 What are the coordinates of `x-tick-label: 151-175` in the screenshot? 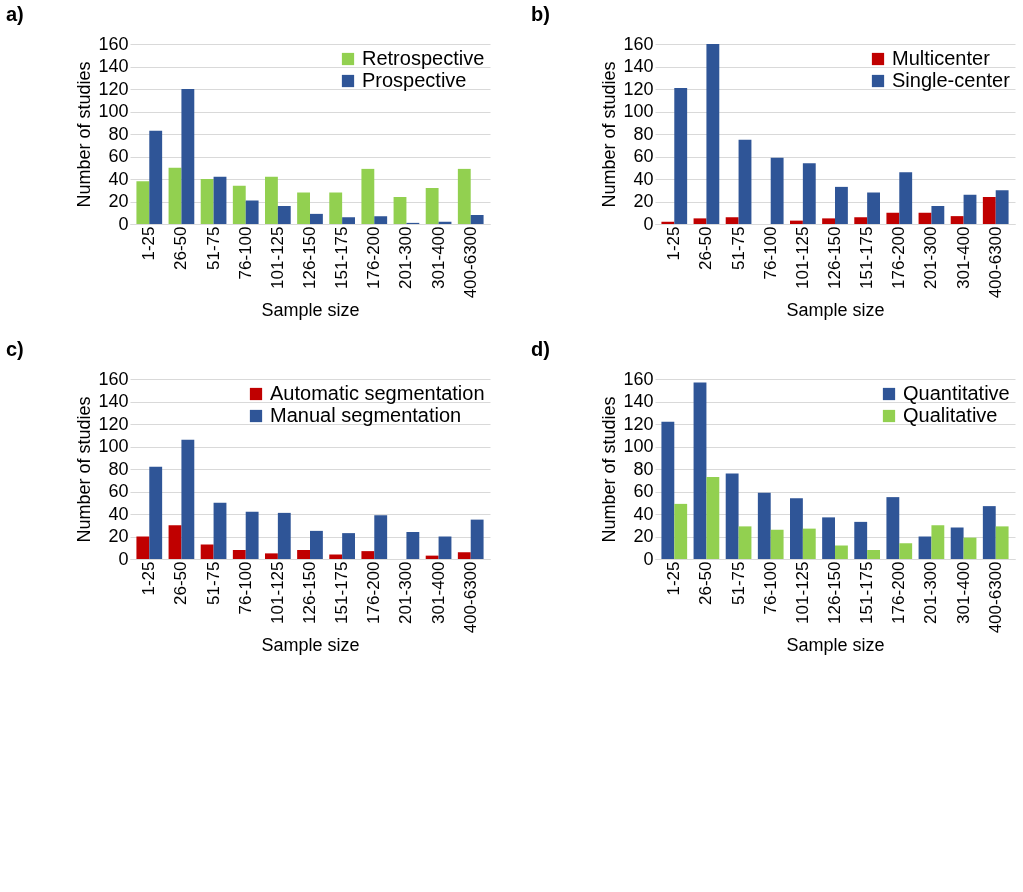 It's located at (342, 592).